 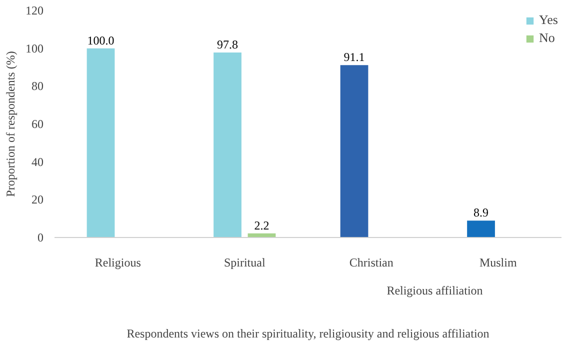 I want to click on y-tick-label: 80, so click(x=38, y=86).